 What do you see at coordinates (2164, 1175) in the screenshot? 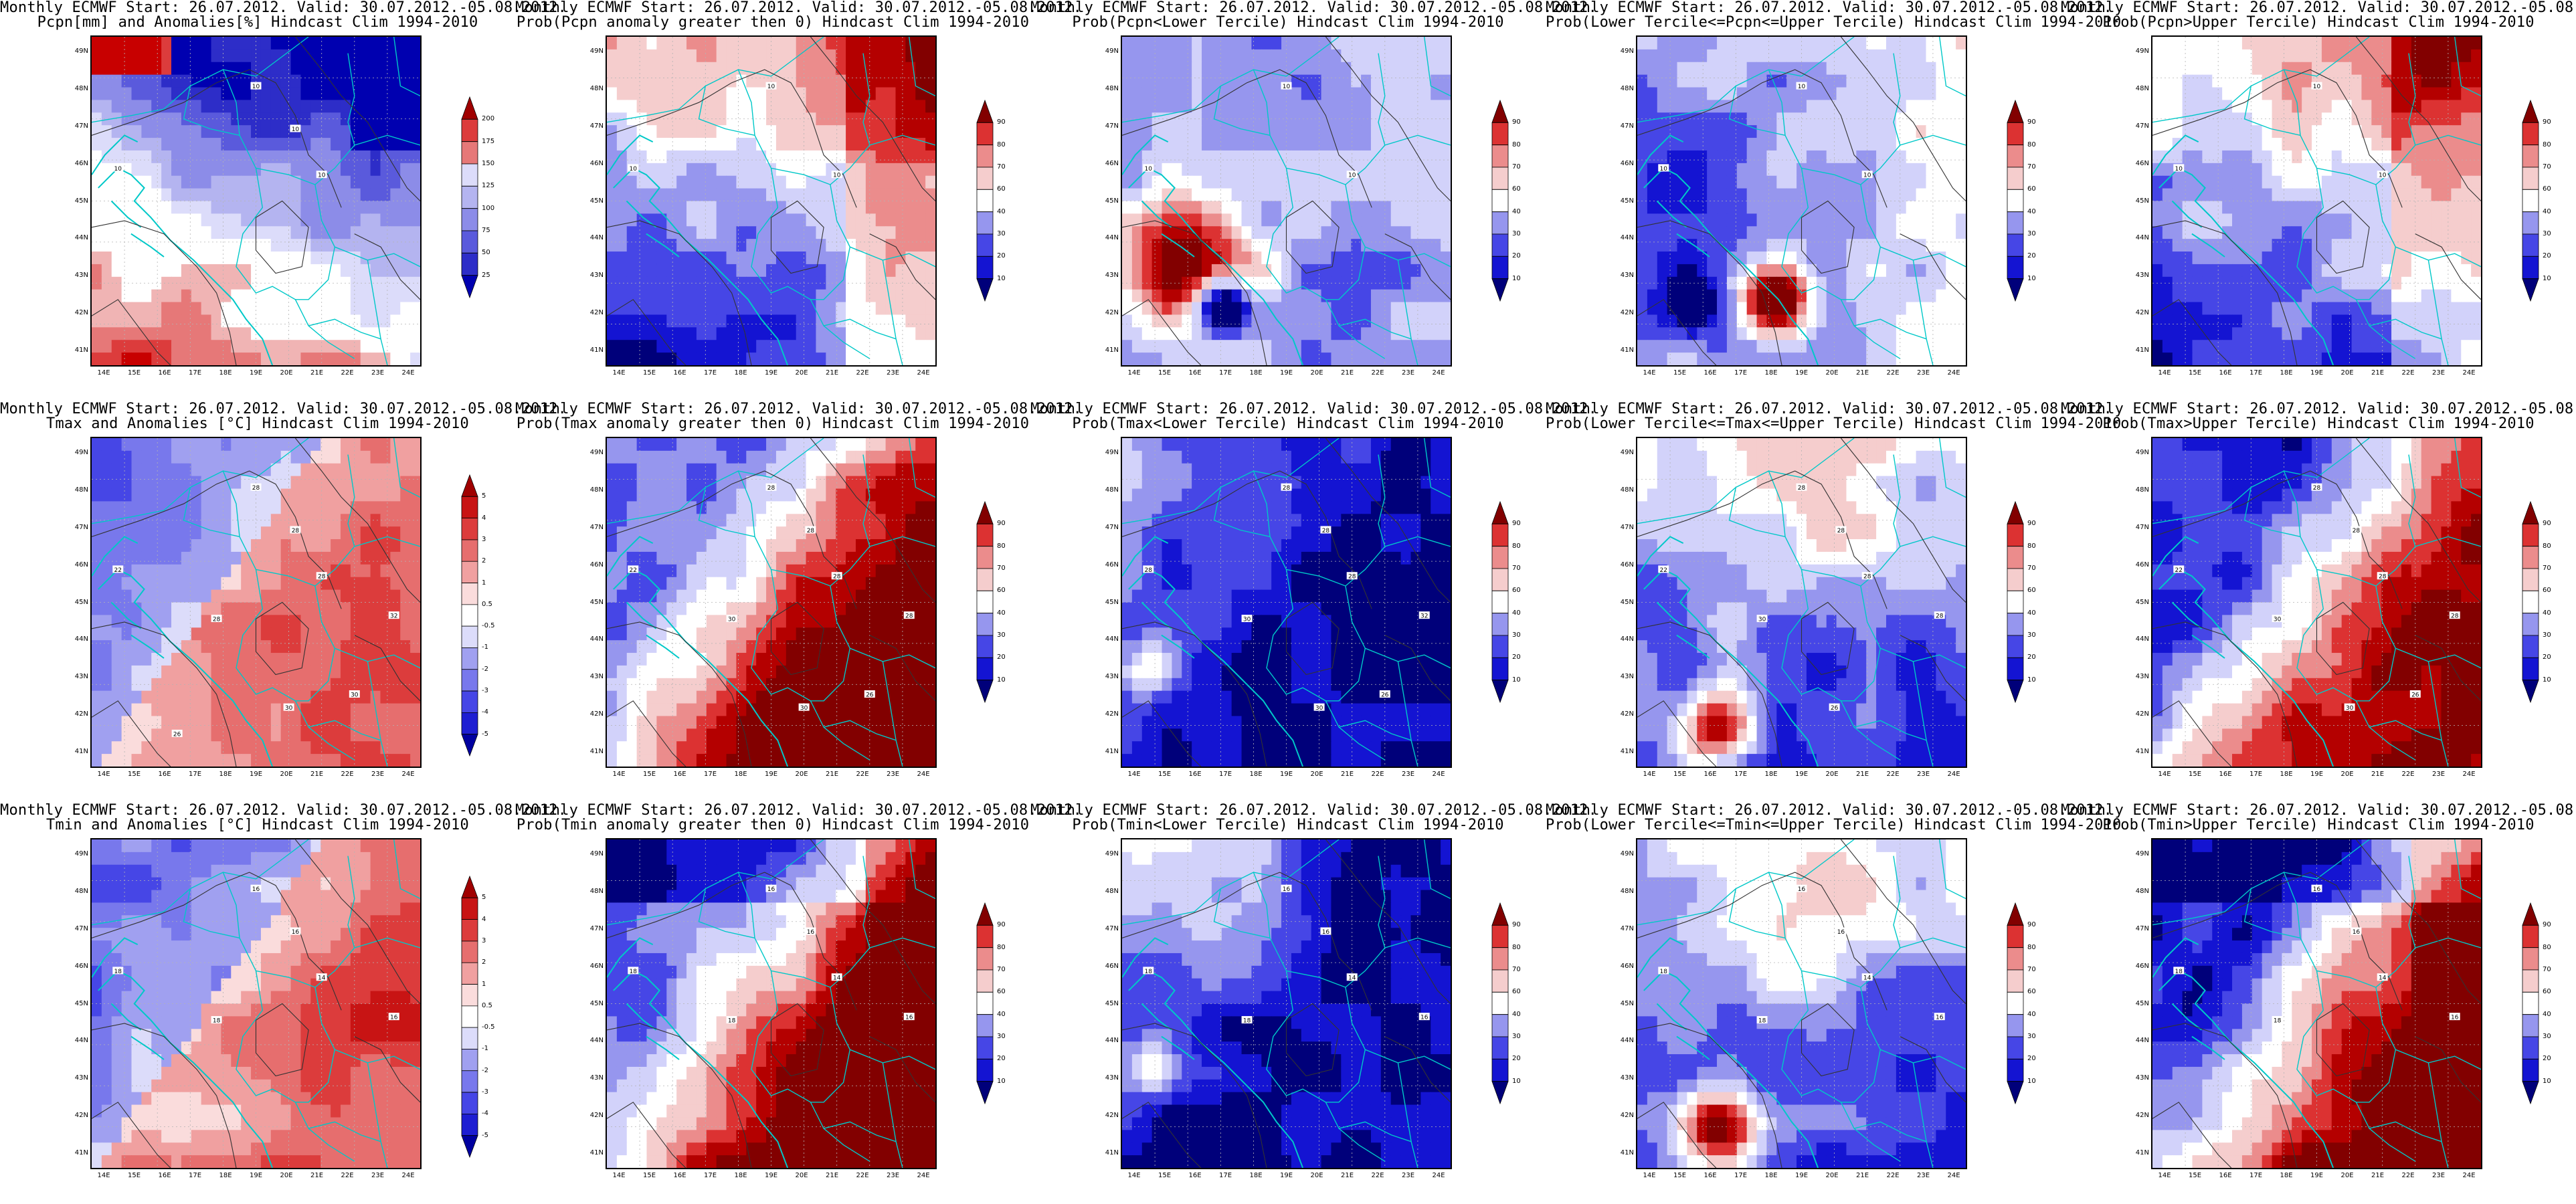
I see `longitude-label: 14E` at bounding box center [2164, 1175].